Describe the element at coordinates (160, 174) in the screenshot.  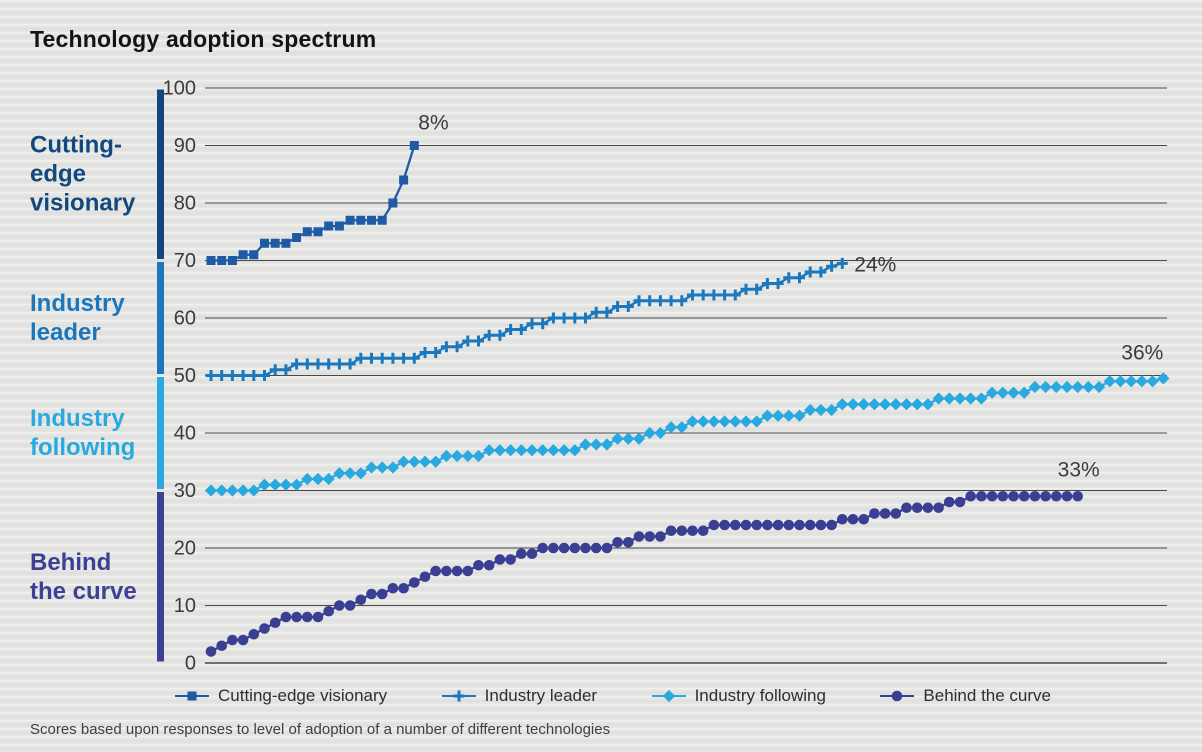
I see `band-bar-cutting-edge-visionary` at that location.